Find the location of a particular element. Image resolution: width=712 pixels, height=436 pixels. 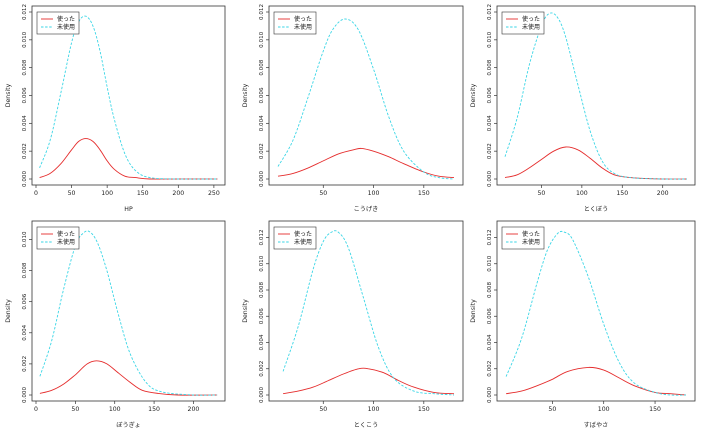

x-axis-label: こうげき is located at coordinates (366, 209).